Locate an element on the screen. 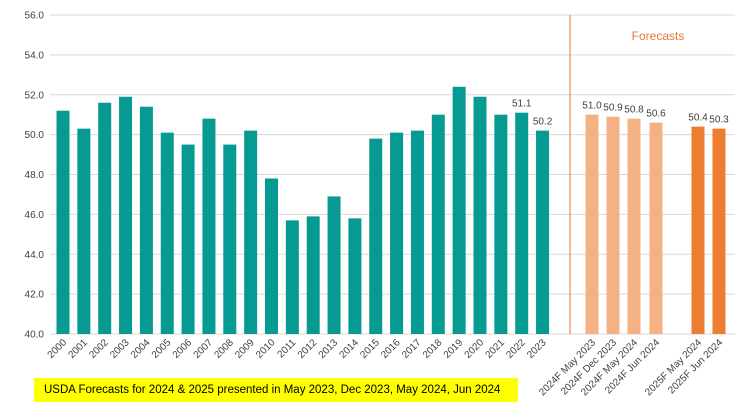 Image resolution: width=744 pixels, height=407 pixels. bar-2006 is located at coordinates (188, 239).